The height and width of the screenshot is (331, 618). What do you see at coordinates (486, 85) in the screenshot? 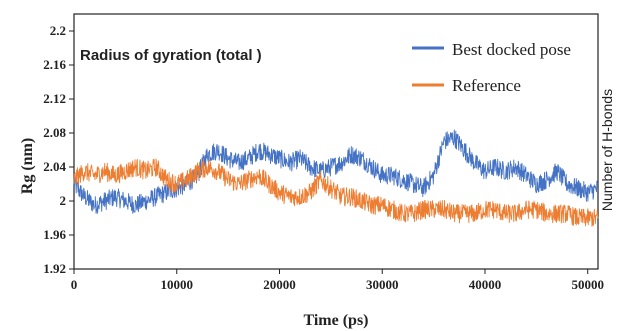
I see `legend-label-reference: Reference` at bounding box center [486, 85].